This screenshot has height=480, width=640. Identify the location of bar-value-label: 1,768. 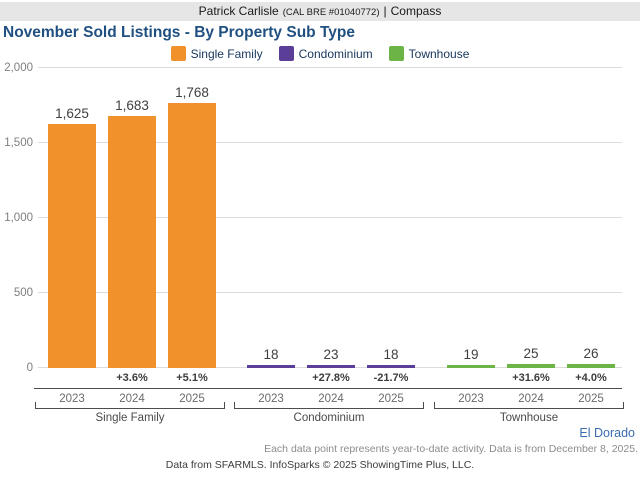
(192, 92).